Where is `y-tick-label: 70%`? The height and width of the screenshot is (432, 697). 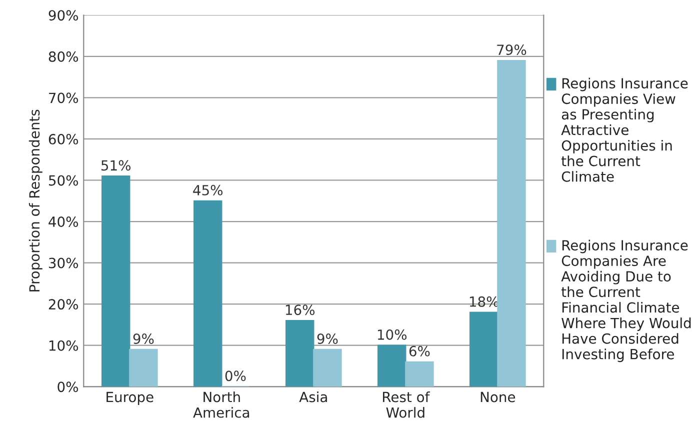 y-tick-label: 70% is located at coordinates (63, 98).